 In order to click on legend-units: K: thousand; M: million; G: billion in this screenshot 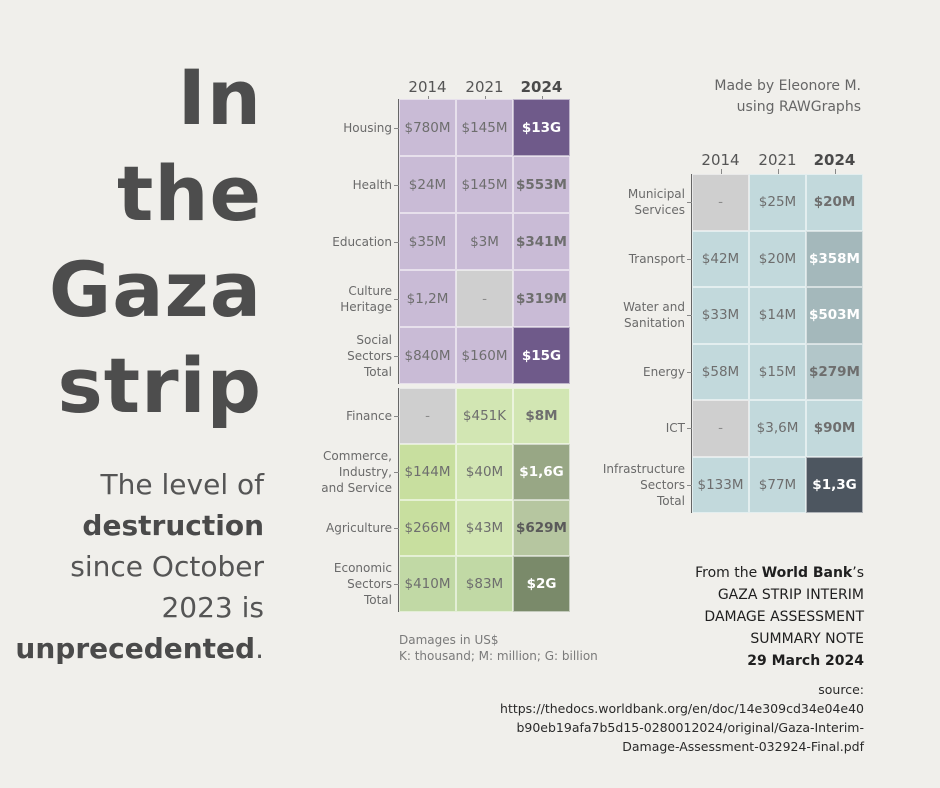, I will do `click(498, 656)`.